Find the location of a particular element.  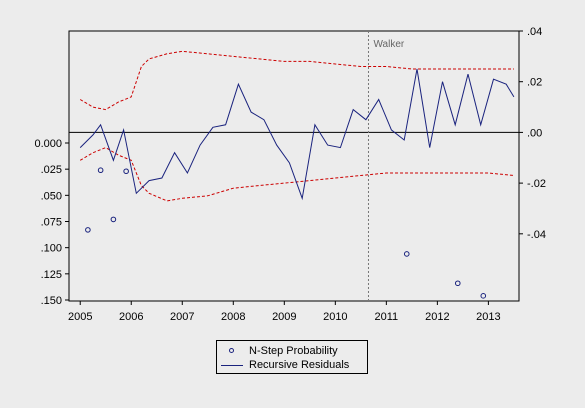

legend-entry-residuals: Recursive Residuals is located at coordinates (292, 365).